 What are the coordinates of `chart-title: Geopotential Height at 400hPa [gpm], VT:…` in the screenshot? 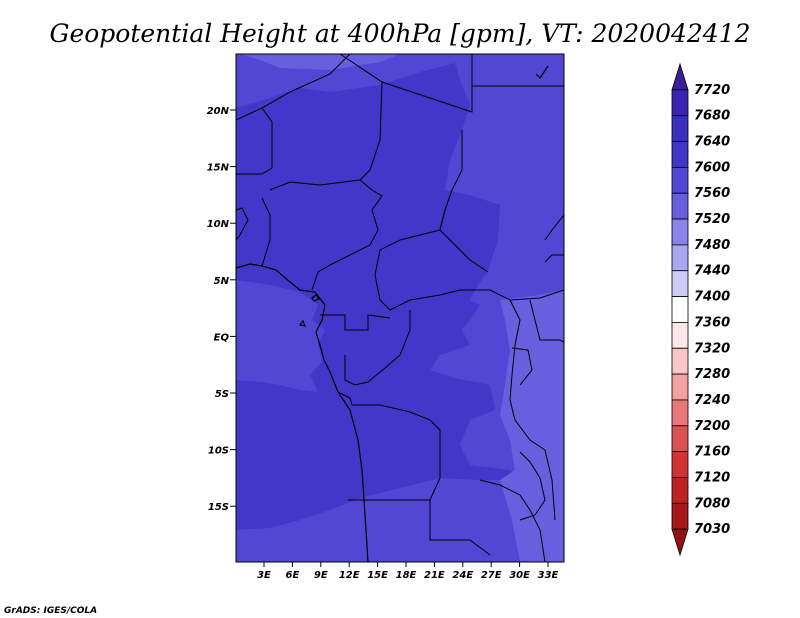 It's located at (399, 33).